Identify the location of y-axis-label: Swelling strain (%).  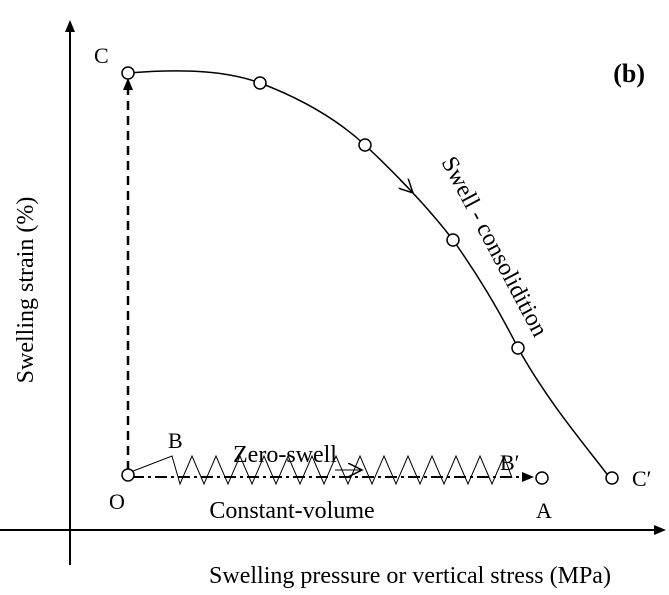
(26, 290).